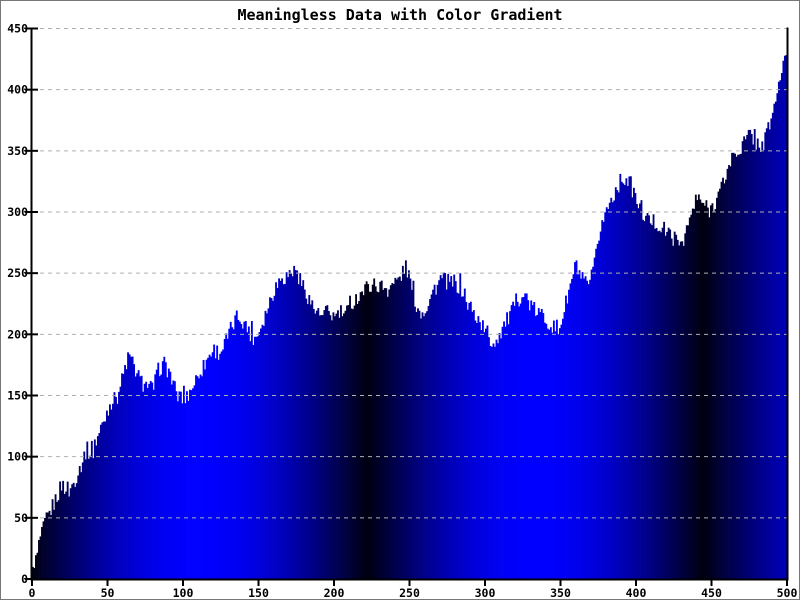  What do you see at coordinates (21, 518) in the screenshot?
I see `y-tick-label: 50` at bounding box center [21, 518].